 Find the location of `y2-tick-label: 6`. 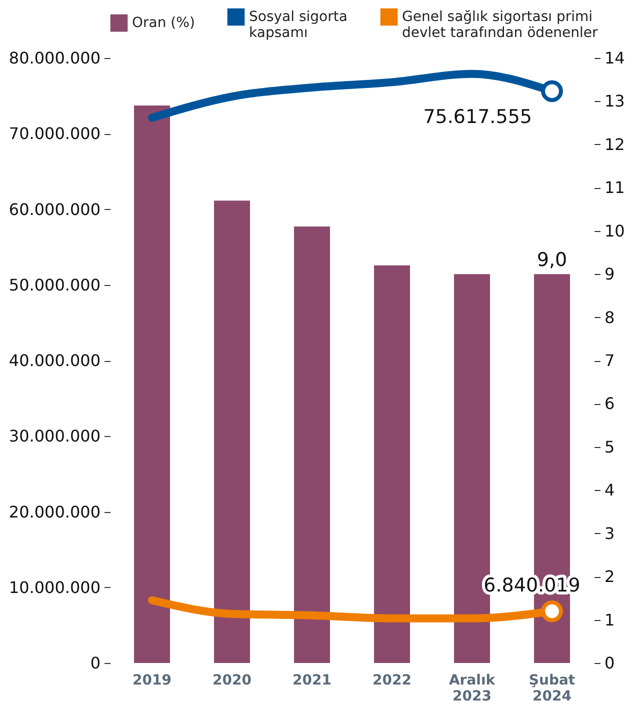

y2-tick-label: 6 is located at coordinates (609, 404).